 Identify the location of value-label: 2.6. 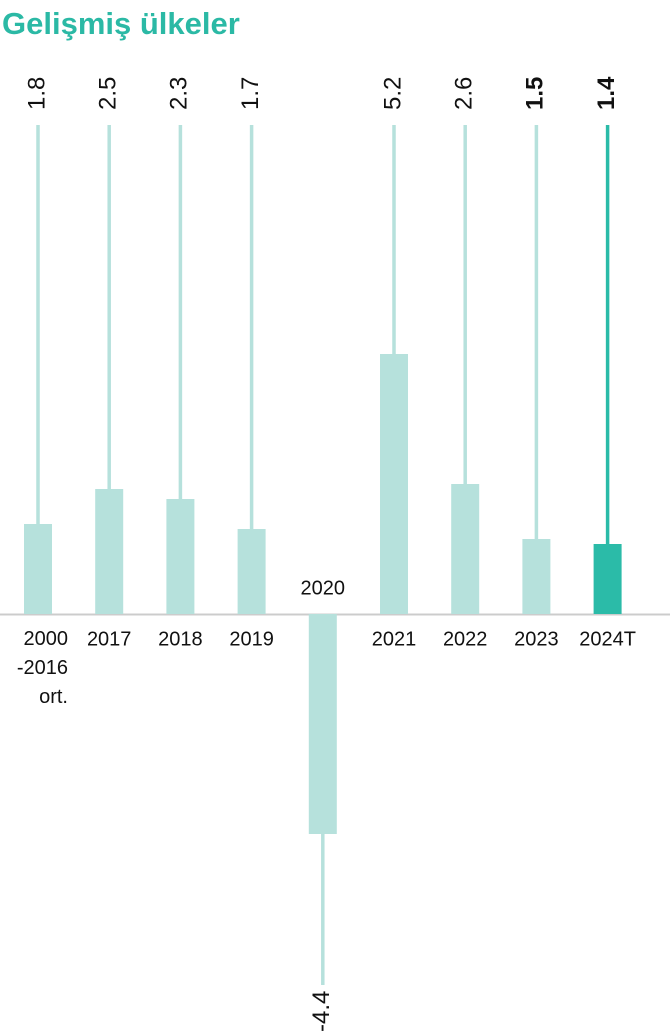
(464, 93).